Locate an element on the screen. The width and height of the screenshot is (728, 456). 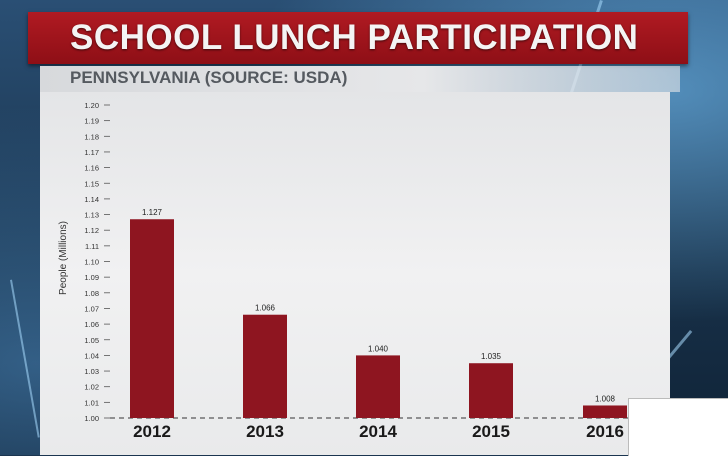
subtitle-banner is located at coordinates (360, 79).